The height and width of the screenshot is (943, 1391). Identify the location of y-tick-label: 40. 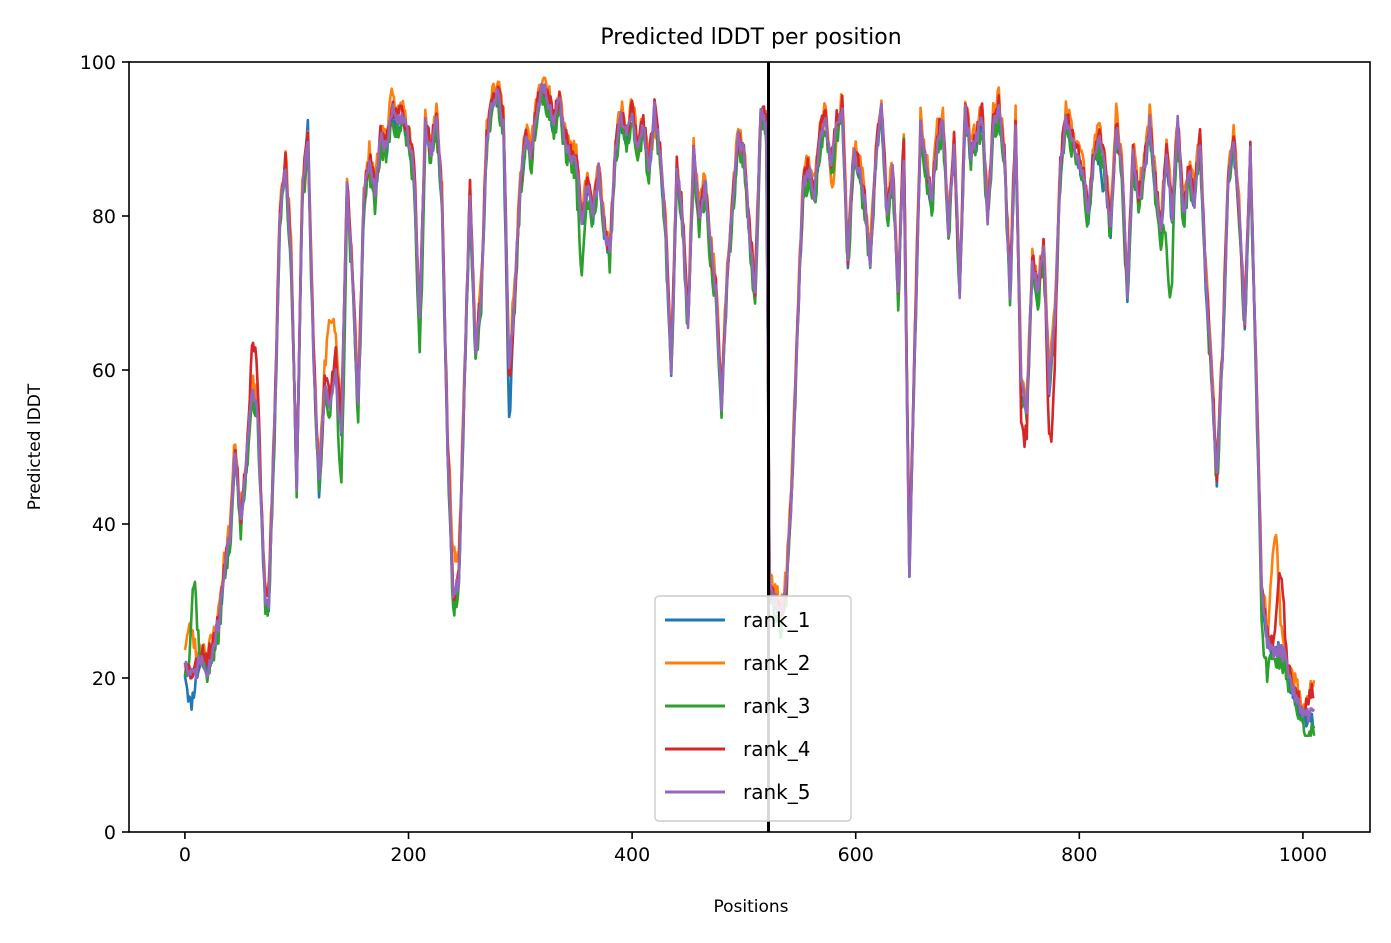
(104, 525).